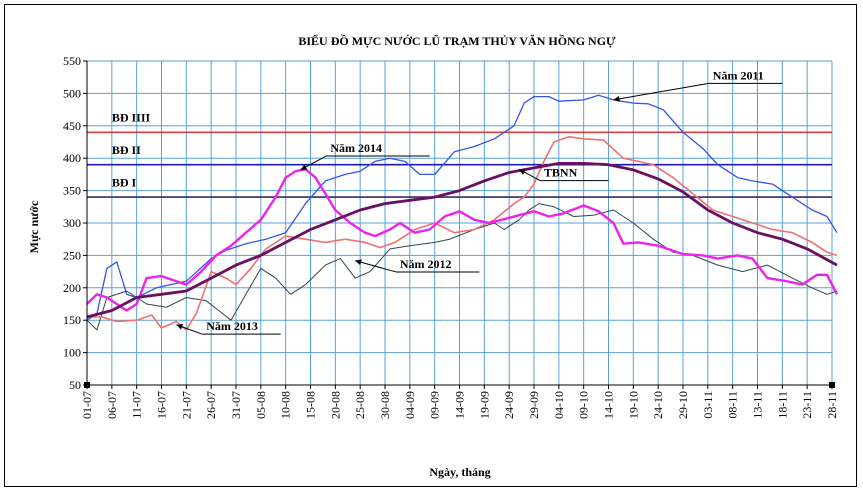 The height and width of the screenshot is (493, 863). Describe the element at coordinates (124, 182) in the screenshot. I see `annotation-label-8: BĐ I` at that location.